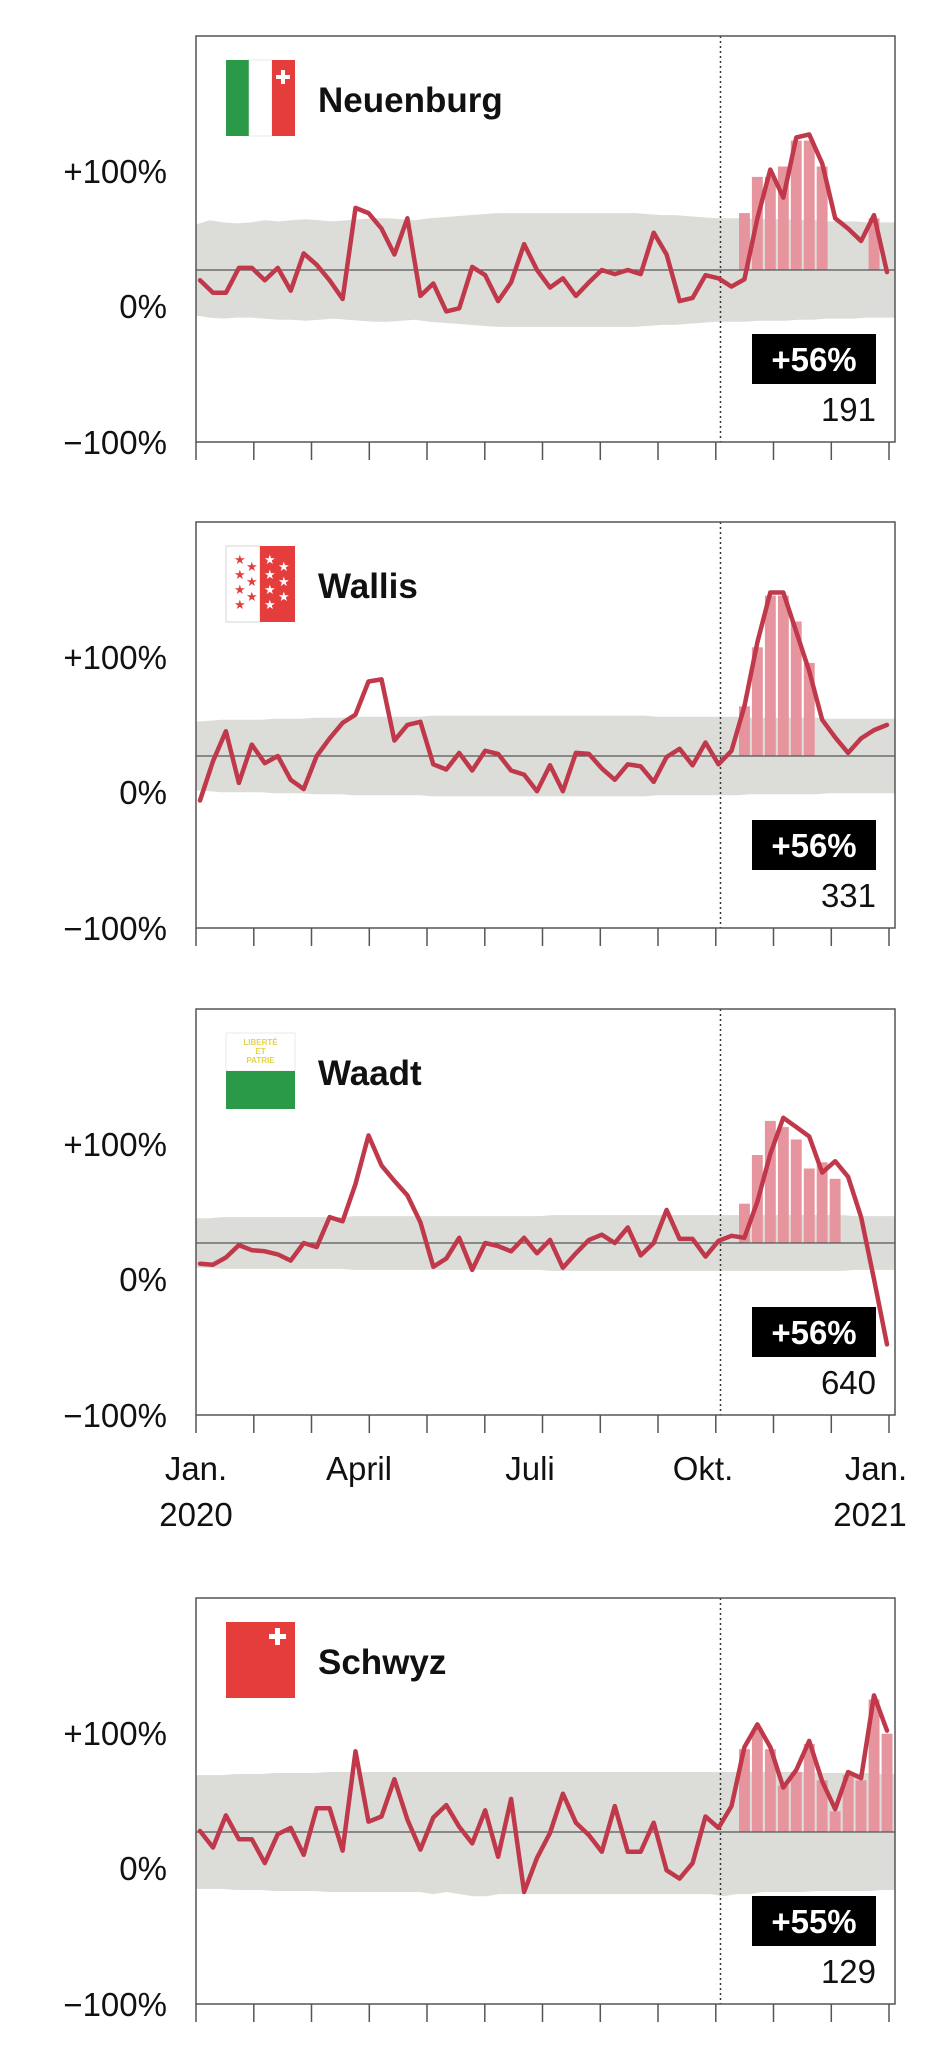  I want to click on x-year-label: 2020, so click(195, 1514).